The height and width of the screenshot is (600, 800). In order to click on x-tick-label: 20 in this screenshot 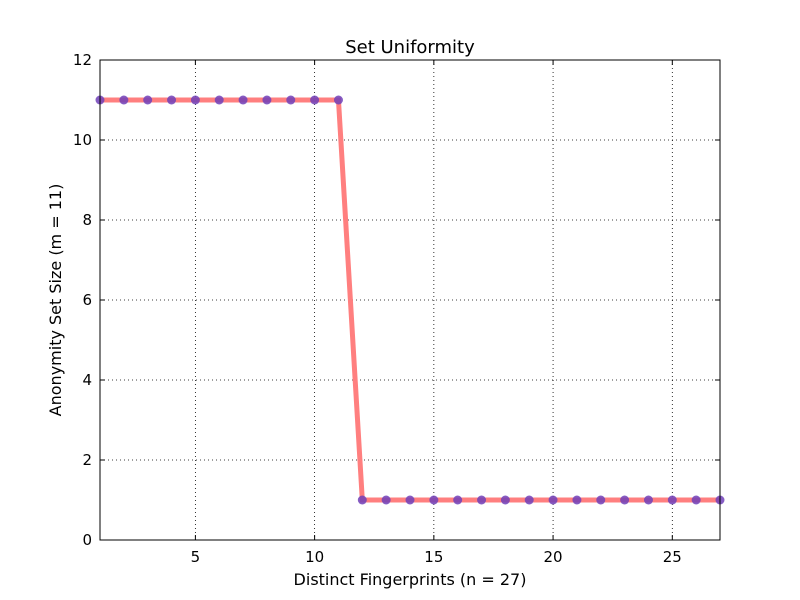, I will do `click(553, 557)`.